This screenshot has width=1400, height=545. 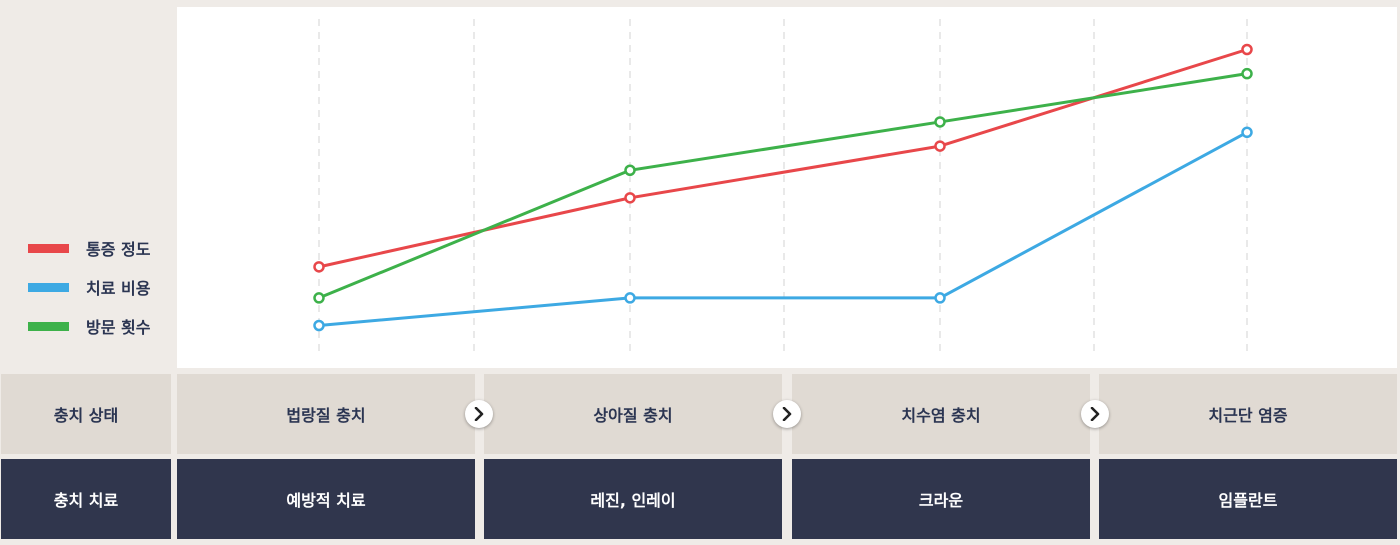 What do you see at coordinates (48, 287) in the screenshot?
I see `legend-swatch-cost` at bounding box center [48, 287].